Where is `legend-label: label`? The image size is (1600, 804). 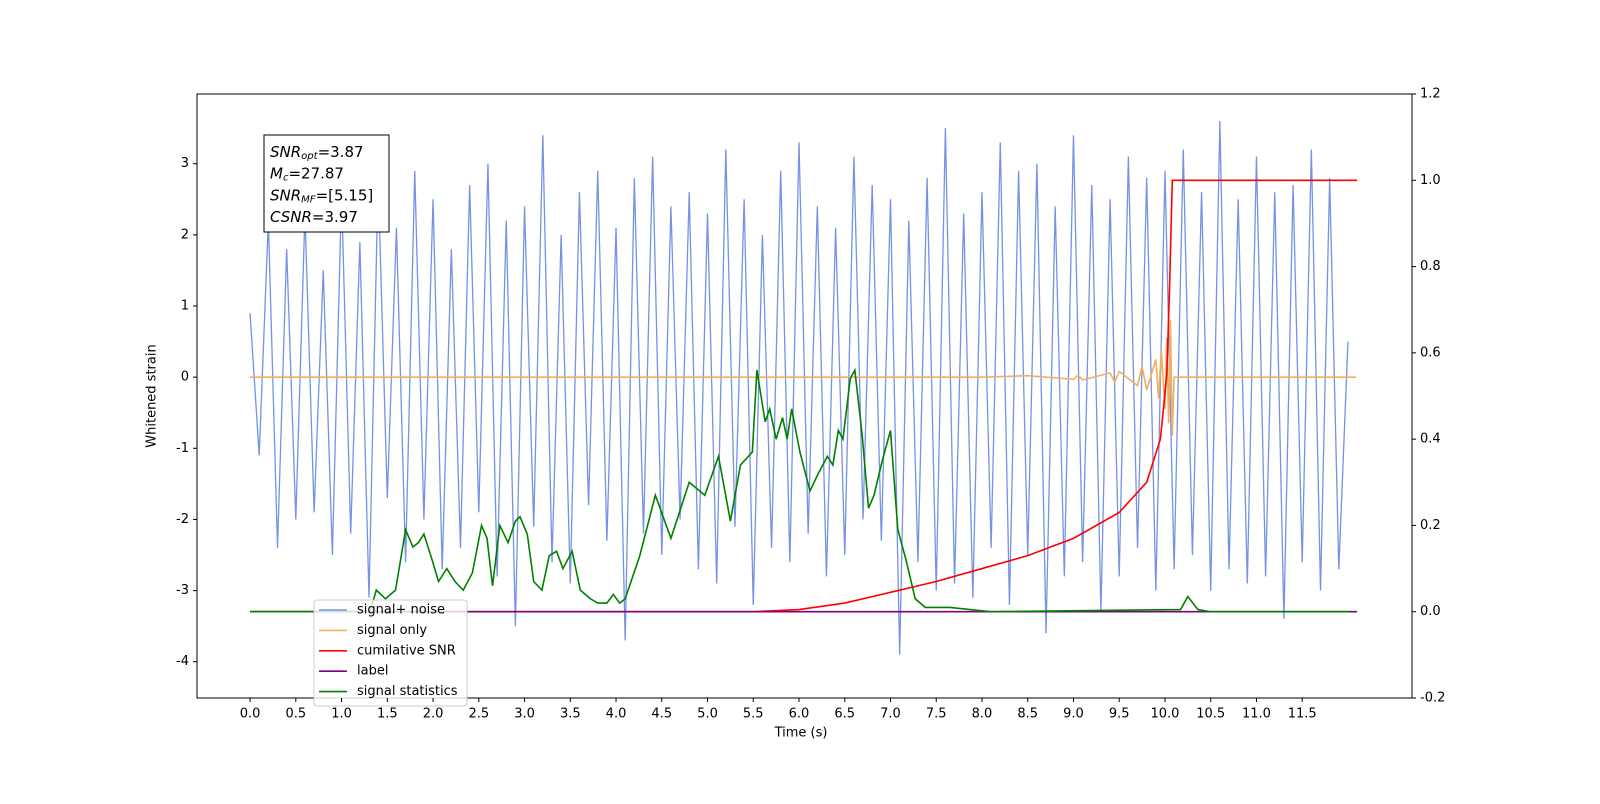 legend-label: label is located at coordinates (372, 671).